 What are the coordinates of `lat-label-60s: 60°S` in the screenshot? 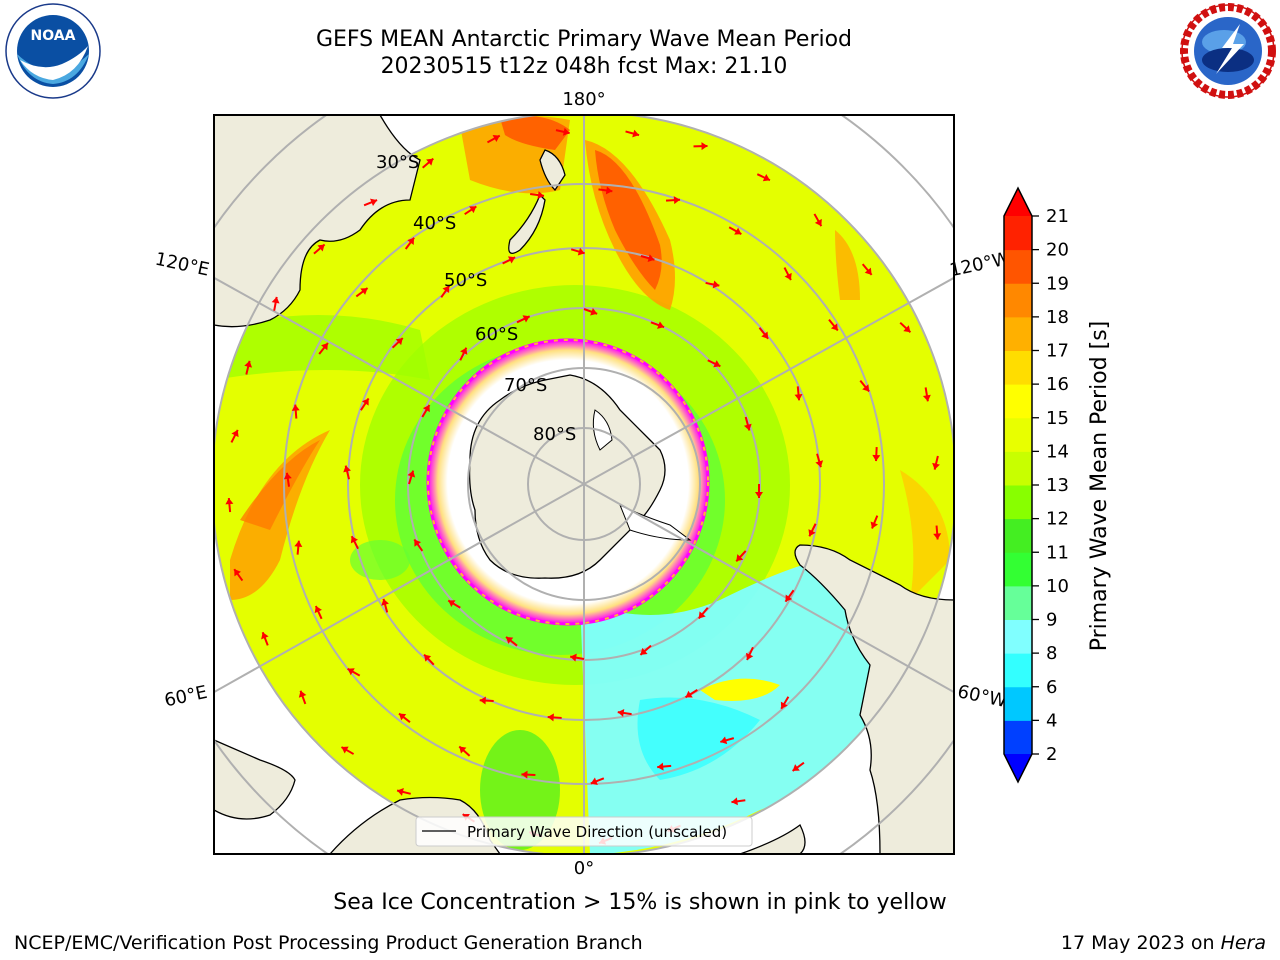 It's located at (496, 334).